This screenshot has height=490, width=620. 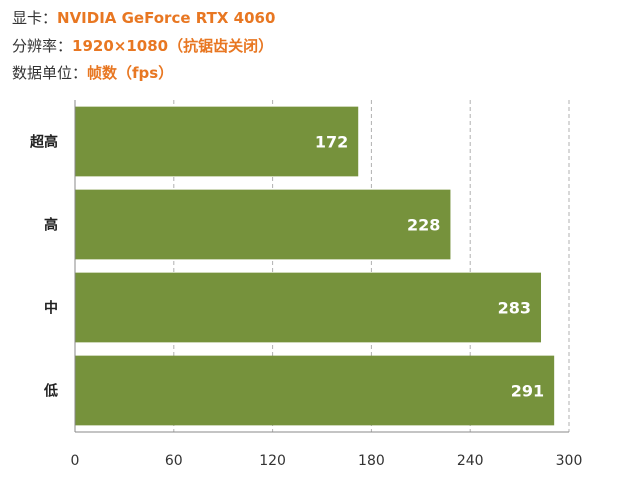 What do you see at coordinates (423, 225) in the screenshot?
I see `data-label-2: 228` at bounding box center [423, 225].